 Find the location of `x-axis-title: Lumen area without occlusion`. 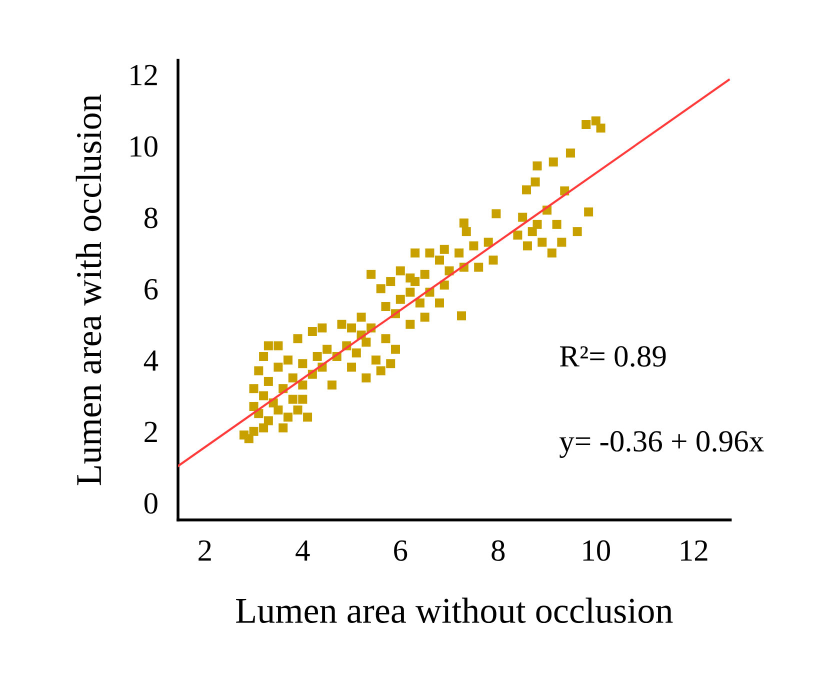

x-axis-title: Lumen area without occlusion is located at coordinates (454, 611).